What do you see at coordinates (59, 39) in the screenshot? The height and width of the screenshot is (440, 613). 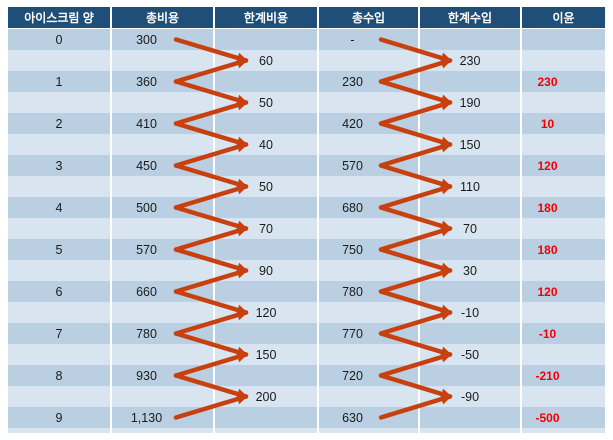 I see `quantity-cell: 0` at bounding box center [59, 39].